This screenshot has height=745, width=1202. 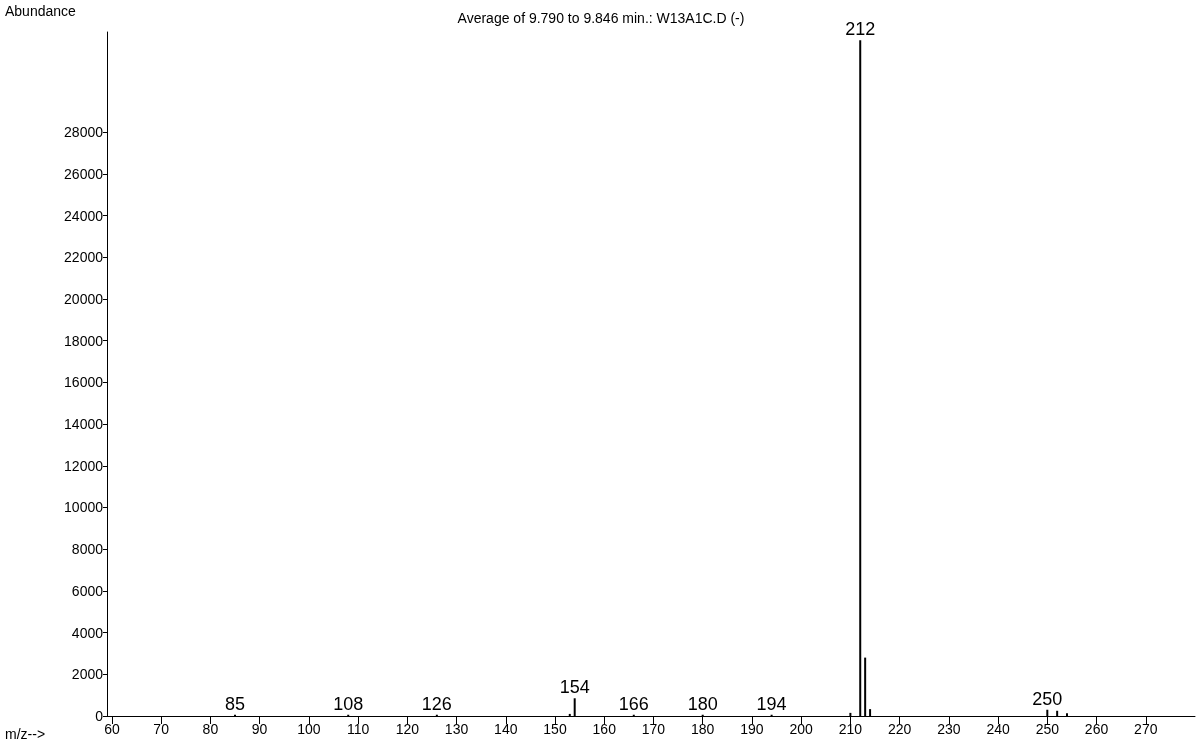 What do you see at coordinates (309, 729) in the screenshot?
I see `x-tick-label: 100` at bounding box center [309, 729].